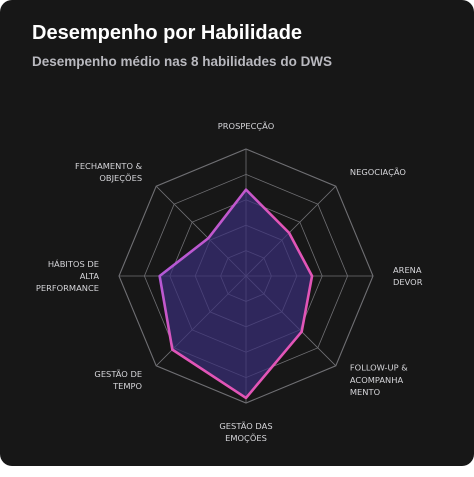  Describe the element at coordinates (408, 276) in the screenshot. I see `axis-label-3: ARENA DEVOR` at that location.